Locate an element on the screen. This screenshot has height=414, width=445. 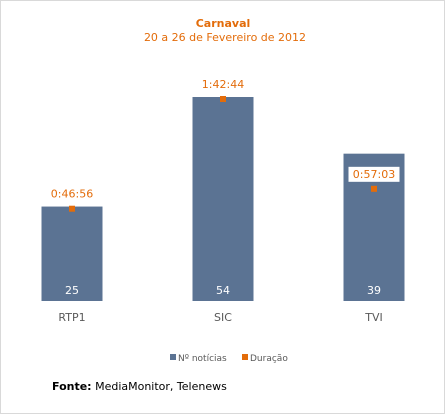
category-label-tvi: TVI is located at coordinates (373, 317).